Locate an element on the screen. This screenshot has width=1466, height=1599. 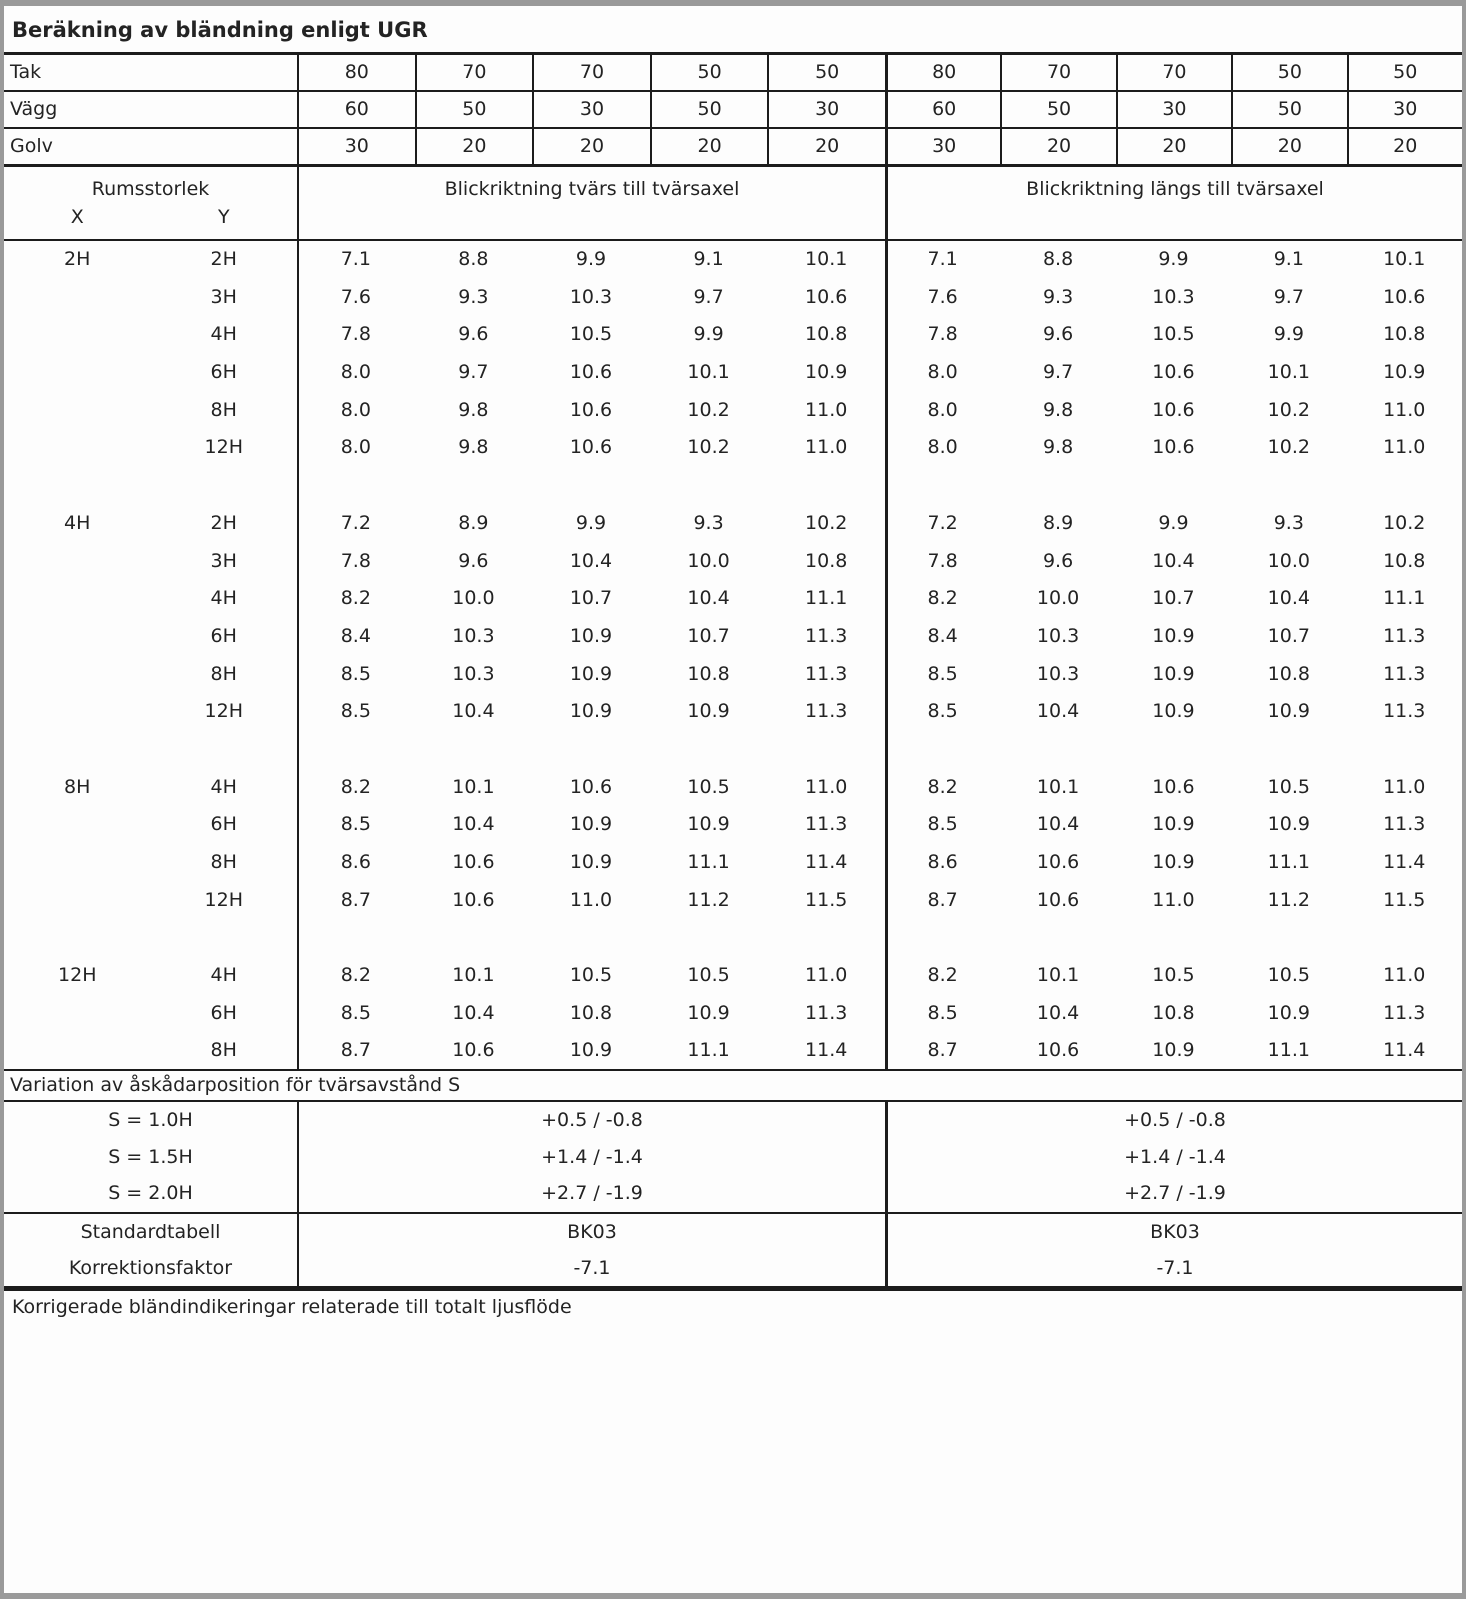
x-axis-label: X is located at coordinates (77, 217).